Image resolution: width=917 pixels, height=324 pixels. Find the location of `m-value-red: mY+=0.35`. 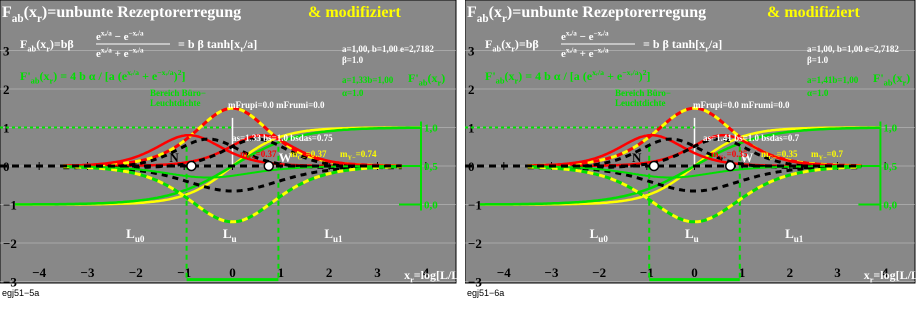

m-value-red: mY+=0.35 is located at coordinates (729, 155).